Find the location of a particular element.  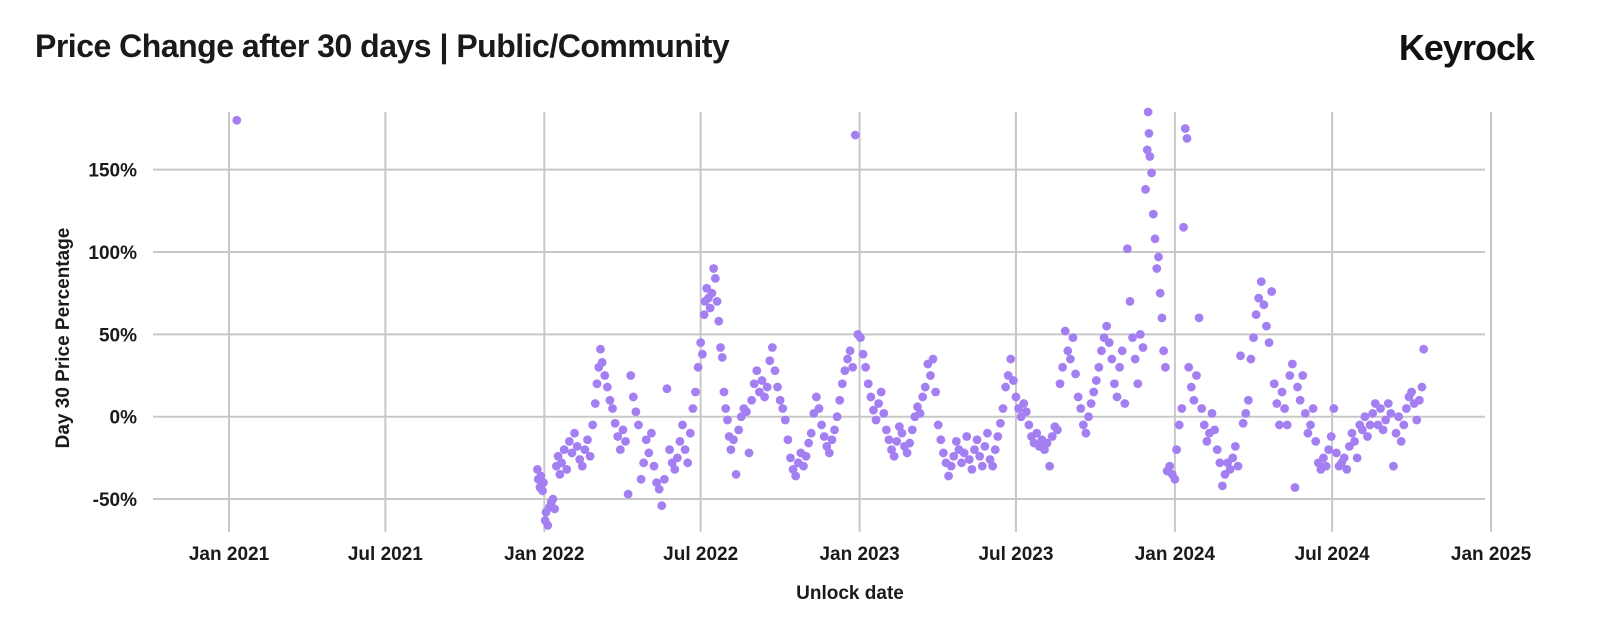

brand-logo: Keyrock is located at coordinates (1466, 47).